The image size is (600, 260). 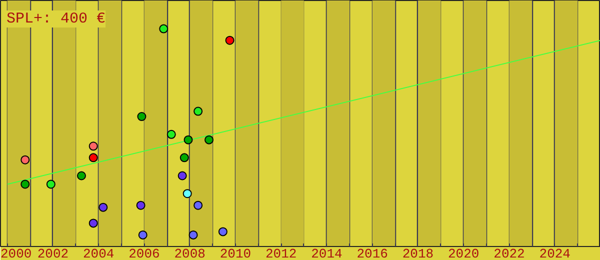 I want to click on x-tick-label: 2018, so click(x=418, y=253).